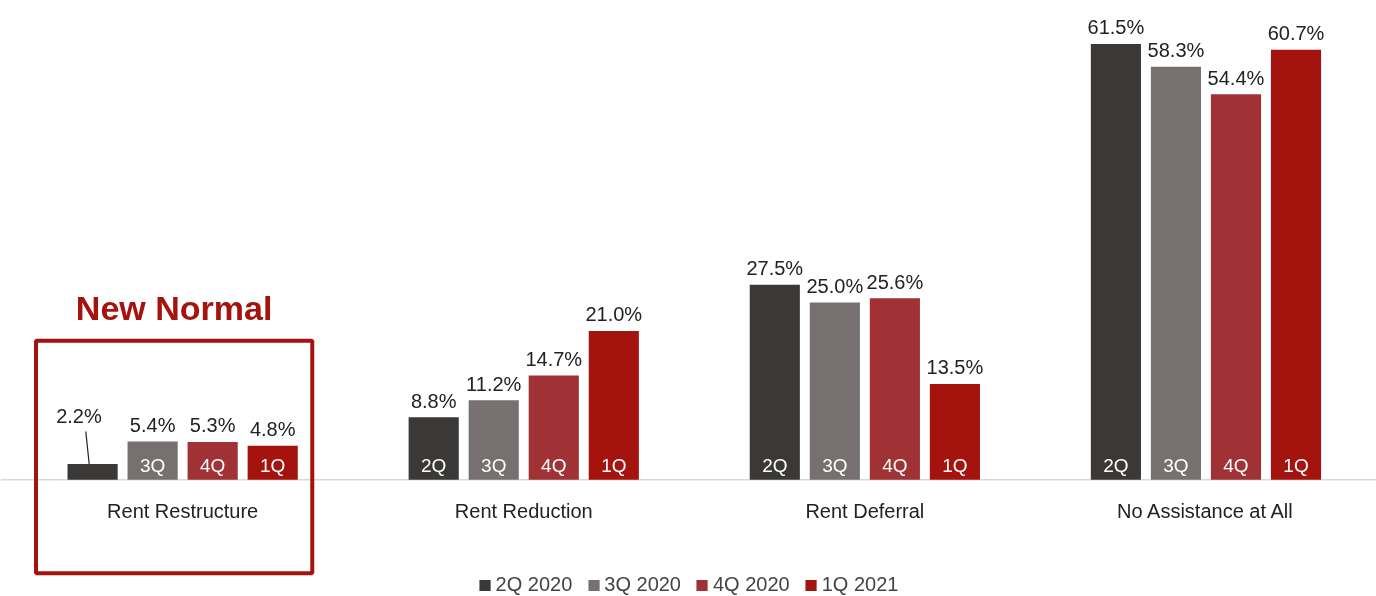  I want to click on data-label: 2.2%, so click(79, 416).